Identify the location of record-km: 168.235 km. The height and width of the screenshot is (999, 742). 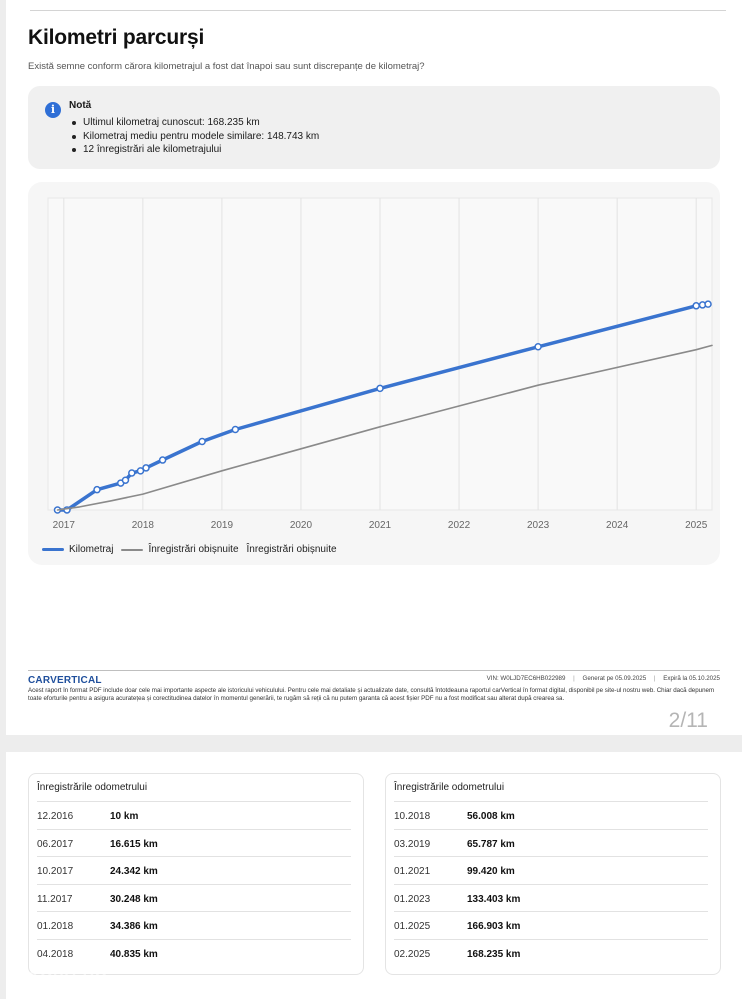
(494, 954).